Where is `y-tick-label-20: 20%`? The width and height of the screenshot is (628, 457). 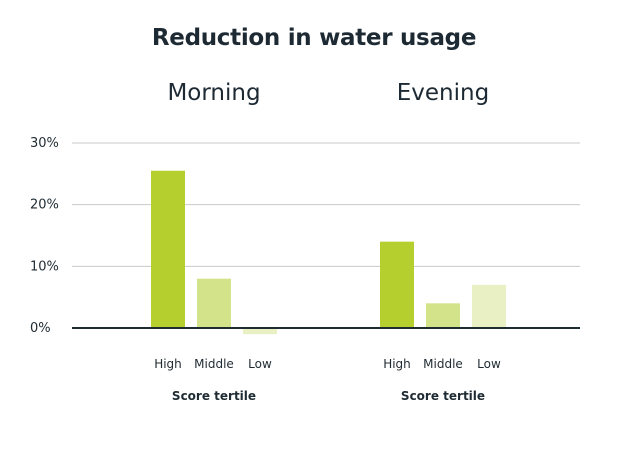
y-tick-label-20: 20% is located at coordinates (44, 205).